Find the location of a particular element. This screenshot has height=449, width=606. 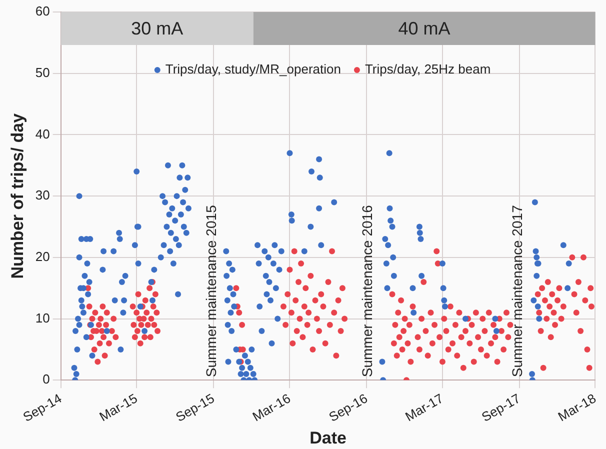

legend-label: Trips/day, 25Hz beam is located at coordinates (427, 69).